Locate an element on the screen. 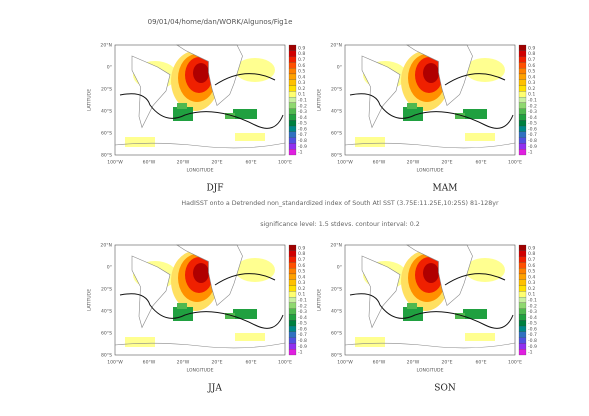 The height and width of the screenshot is (416, 589). x-tick-label: 20°W is located at coordinates (183, 363).